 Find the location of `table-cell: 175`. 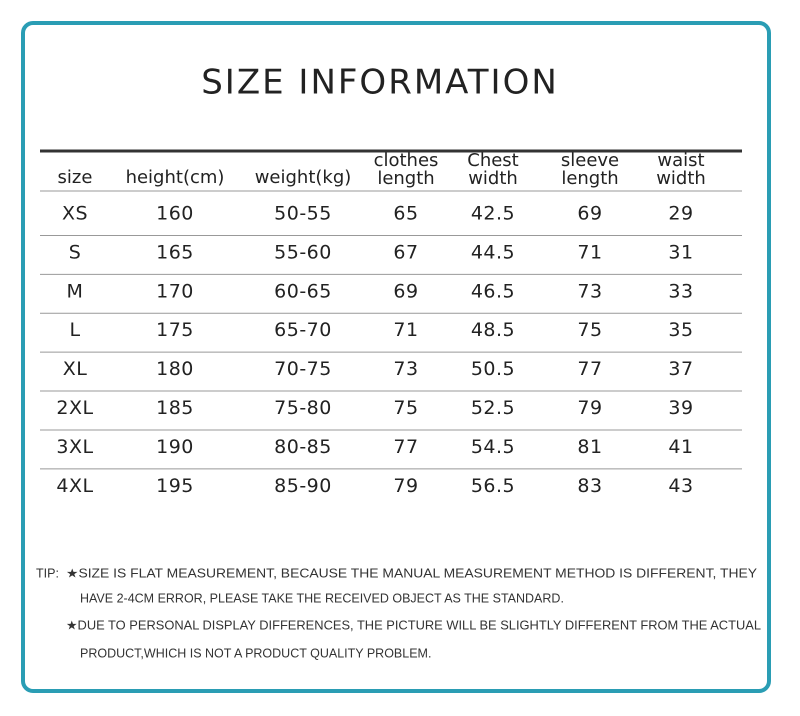

table-cell: 175 is located at coordinates (175, 330).